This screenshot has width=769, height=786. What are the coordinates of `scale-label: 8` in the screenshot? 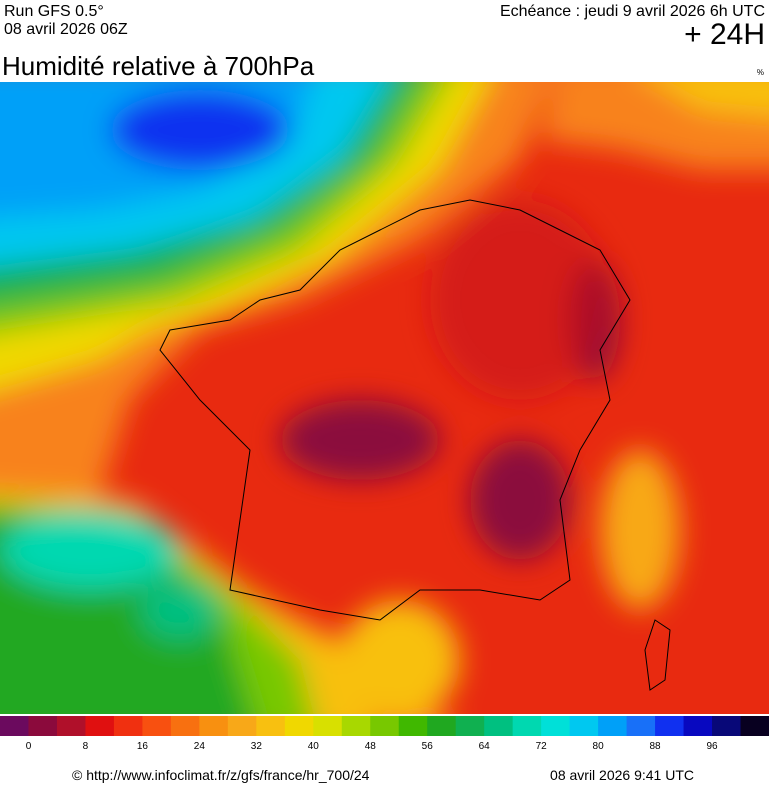 It's located at (86, 746).